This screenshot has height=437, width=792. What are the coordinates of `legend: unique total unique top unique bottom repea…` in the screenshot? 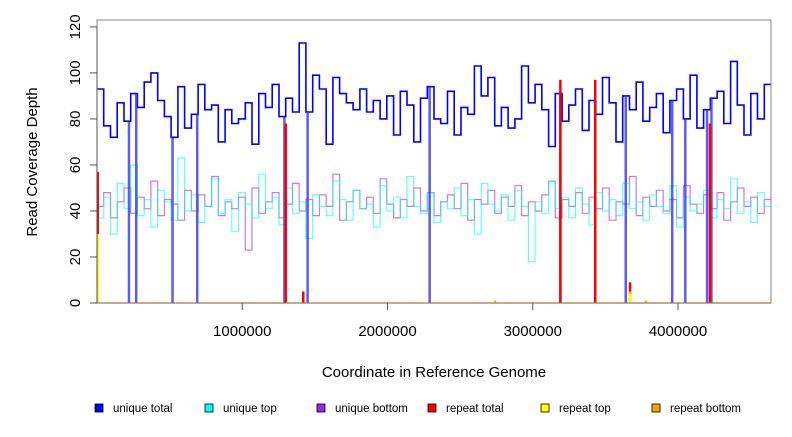 It's located at (417, 409).